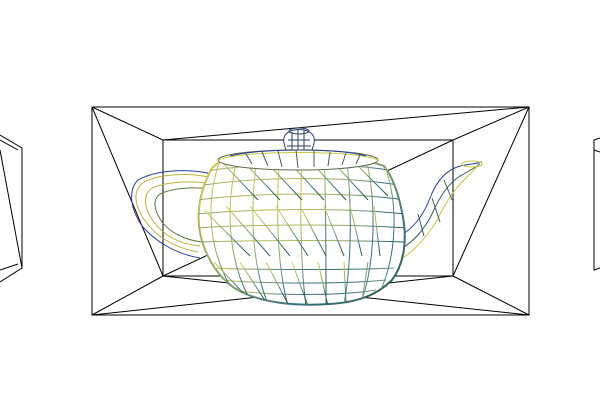 This screenshot has height=400, width=600. Describe the element at coordinates (596, 204) in the screenshot. I see `right-box-frame` at that location.